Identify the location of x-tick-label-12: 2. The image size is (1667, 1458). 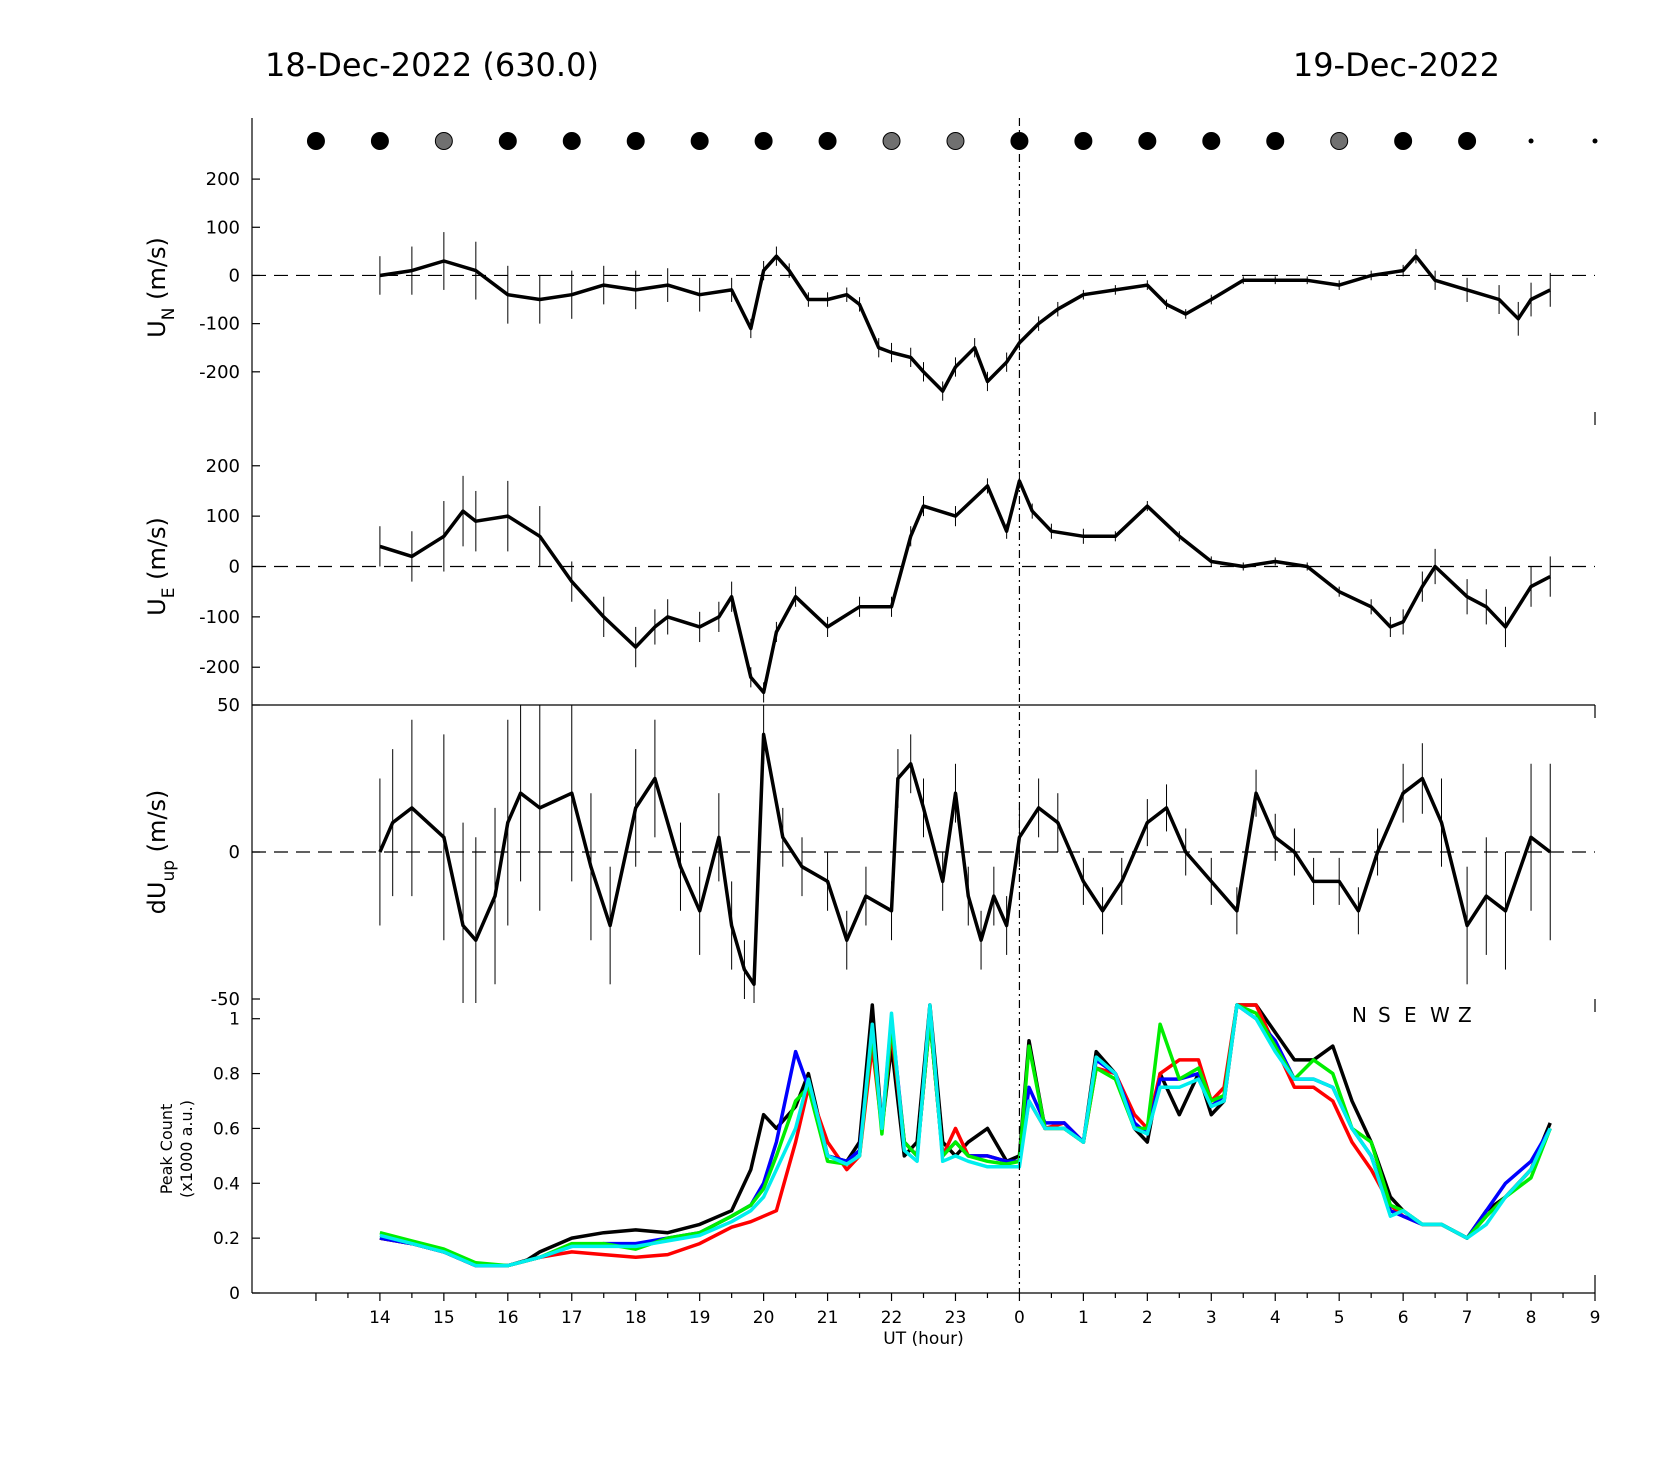
(1147, 1318).